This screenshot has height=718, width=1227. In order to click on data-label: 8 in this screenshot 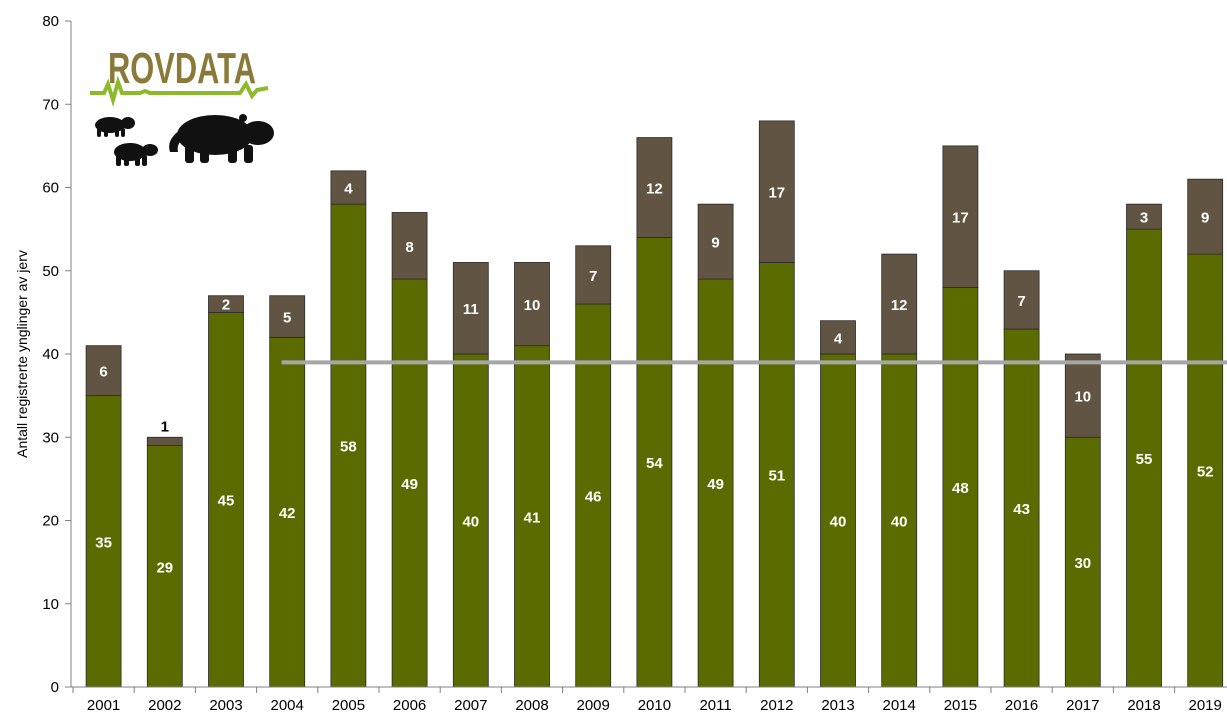, I will do `click(409, 247)`.